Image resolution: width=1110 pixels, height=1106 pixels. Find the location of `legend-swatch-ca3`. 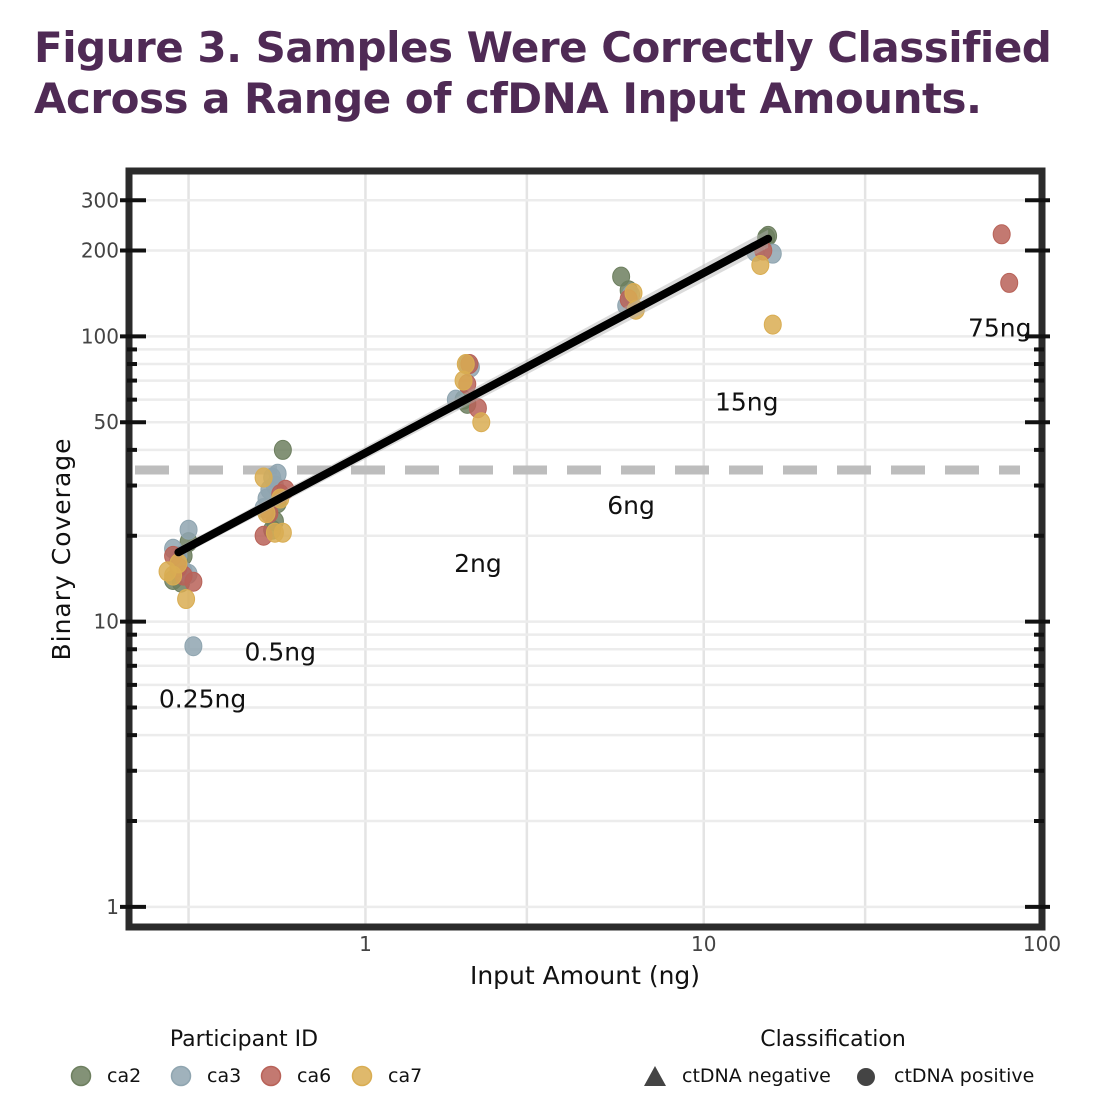

legend-swatch-ca3 is located at coordinates (181, 1076).